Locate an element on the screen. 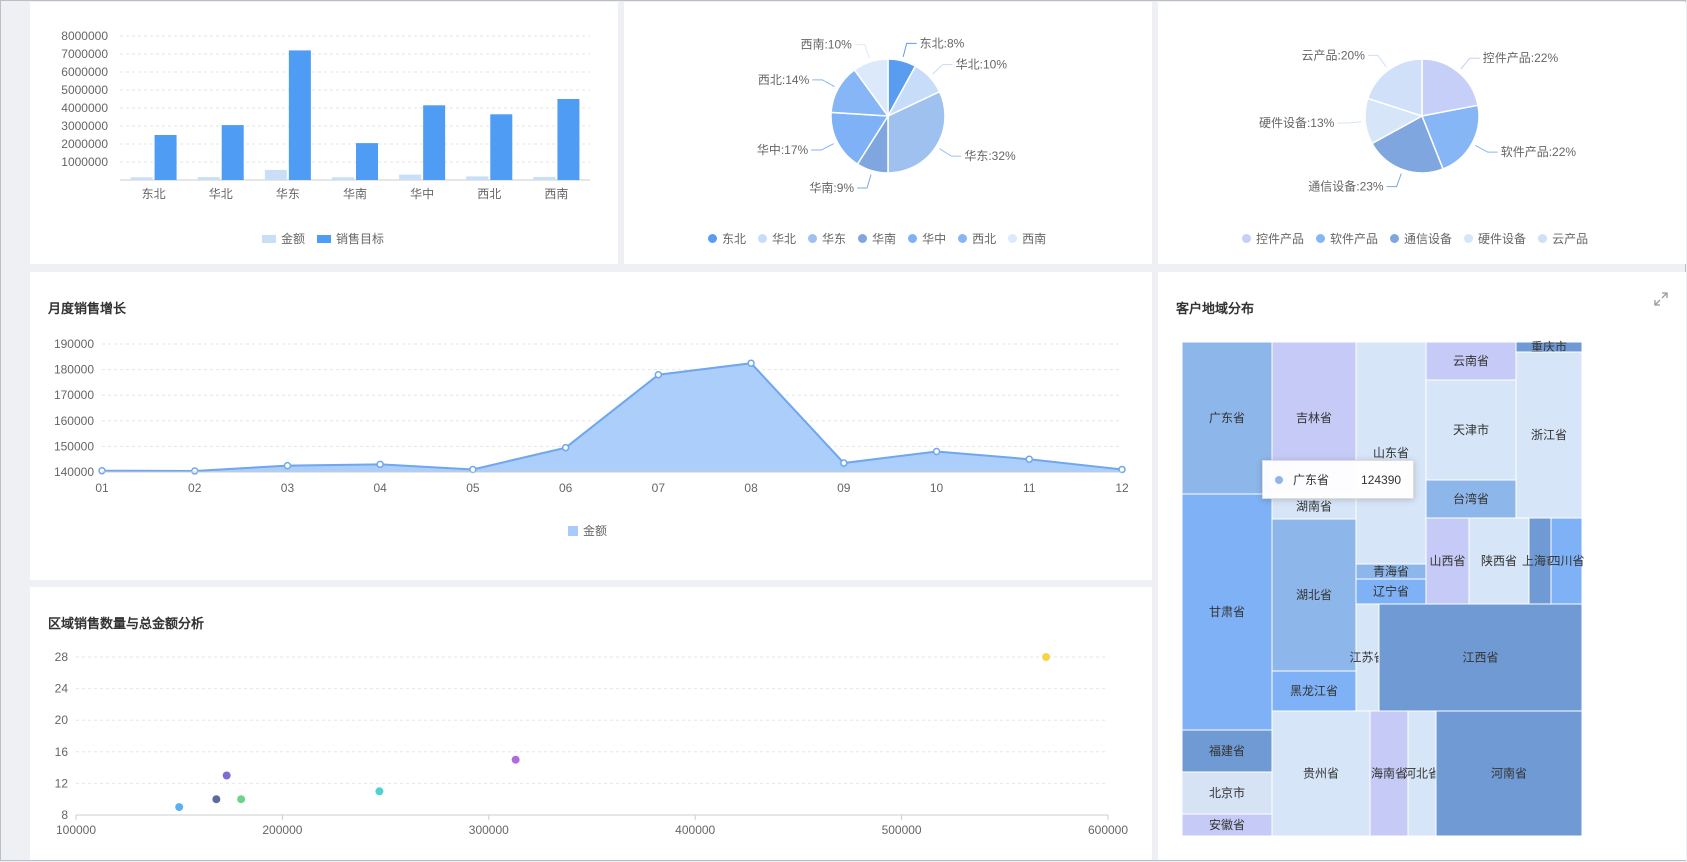 The image size is (1687, 862). y-tick-label: 5000000 is located at coordinates (84, 90).